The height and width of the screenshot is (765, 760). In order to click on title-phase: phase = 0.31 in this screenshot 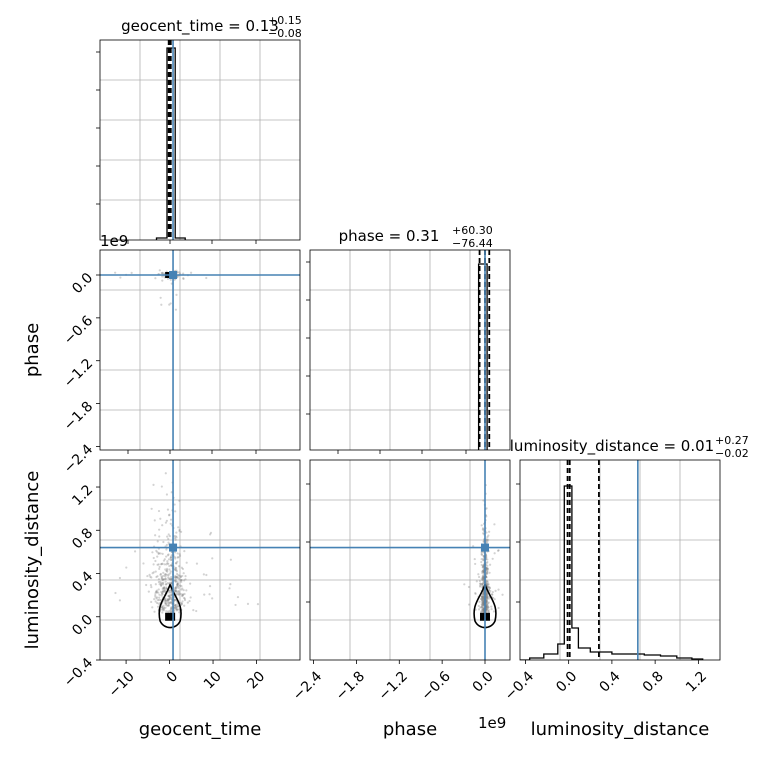, I will do `click(389, 236)`.